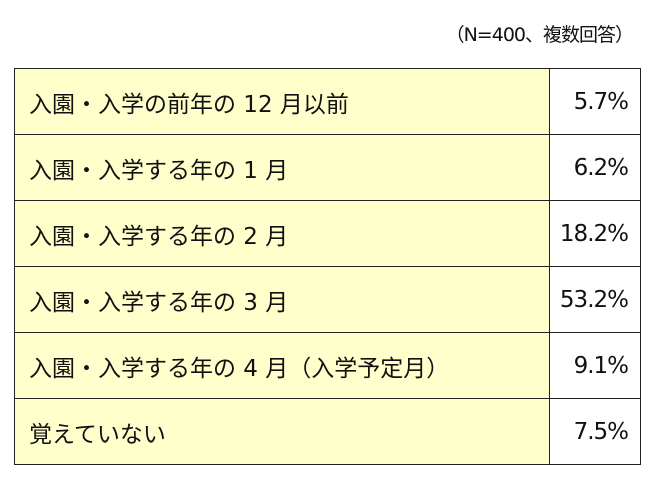 The height and width of the screenshot is (477, 655). I want to click on table-row: 入園・入学する年の 1 月 6.2%, so click(327, 167).